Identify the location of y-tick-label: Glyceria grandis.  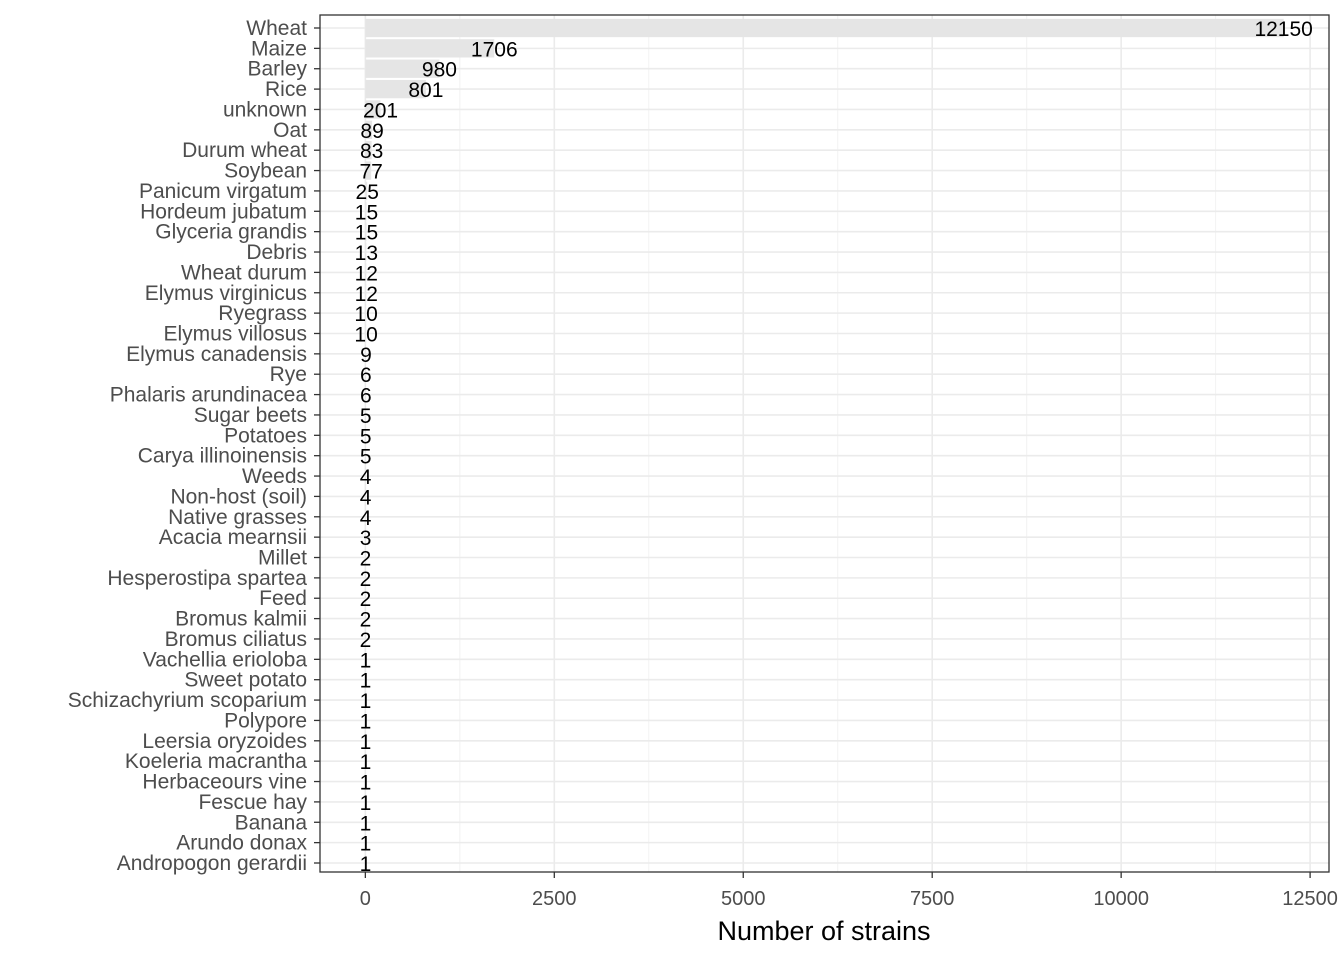
(231, 232).